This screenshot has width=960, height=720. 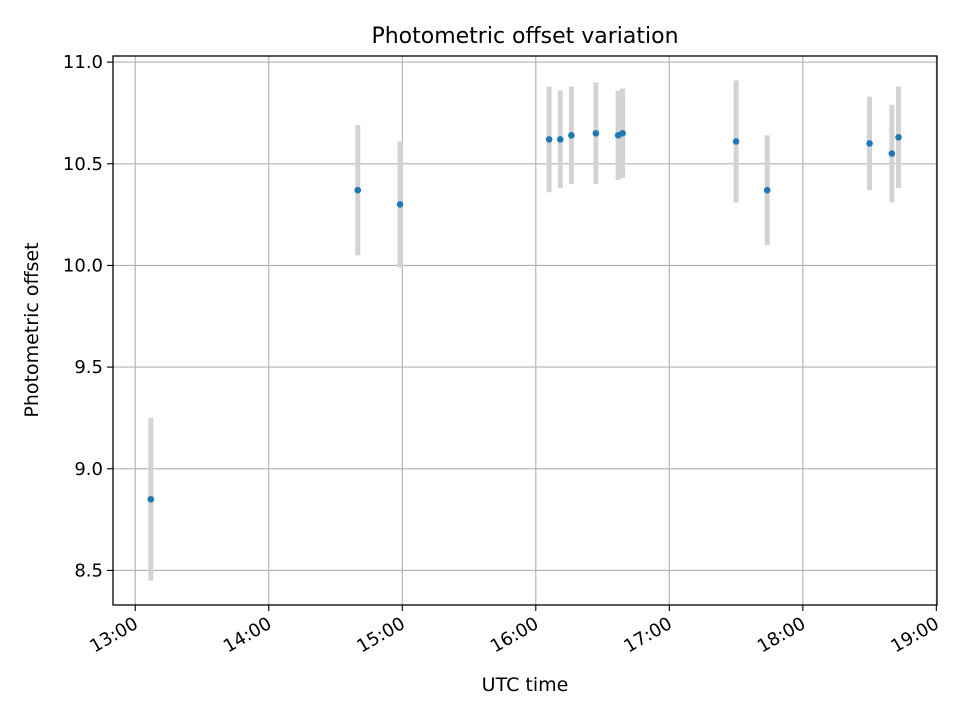 I want to click on y-axis-label: Photometric offset, so click(x=32, y=329).